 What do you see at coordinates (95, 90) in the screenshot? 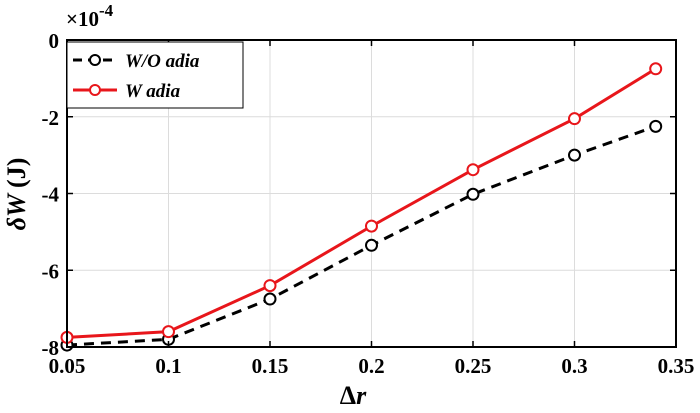
I see `legend-marker-w-adia` at bounding box center [95, 90].